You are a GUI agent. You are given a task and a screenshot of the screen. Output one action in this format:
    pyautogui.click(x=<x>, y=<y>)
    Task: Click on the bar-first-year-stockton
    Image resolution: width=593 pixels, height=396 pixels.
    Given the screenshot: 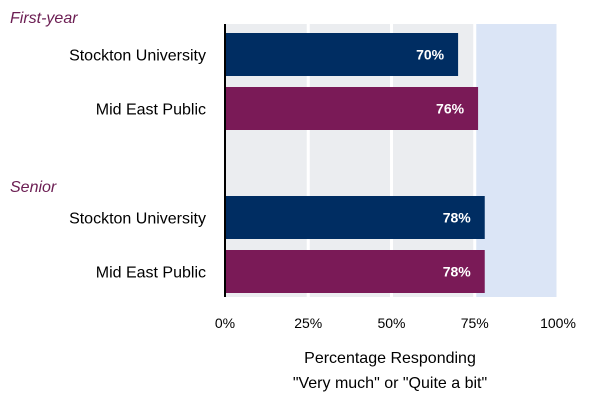 What is the action you would take?
    pyautogui.click(x=342, y=54)
    